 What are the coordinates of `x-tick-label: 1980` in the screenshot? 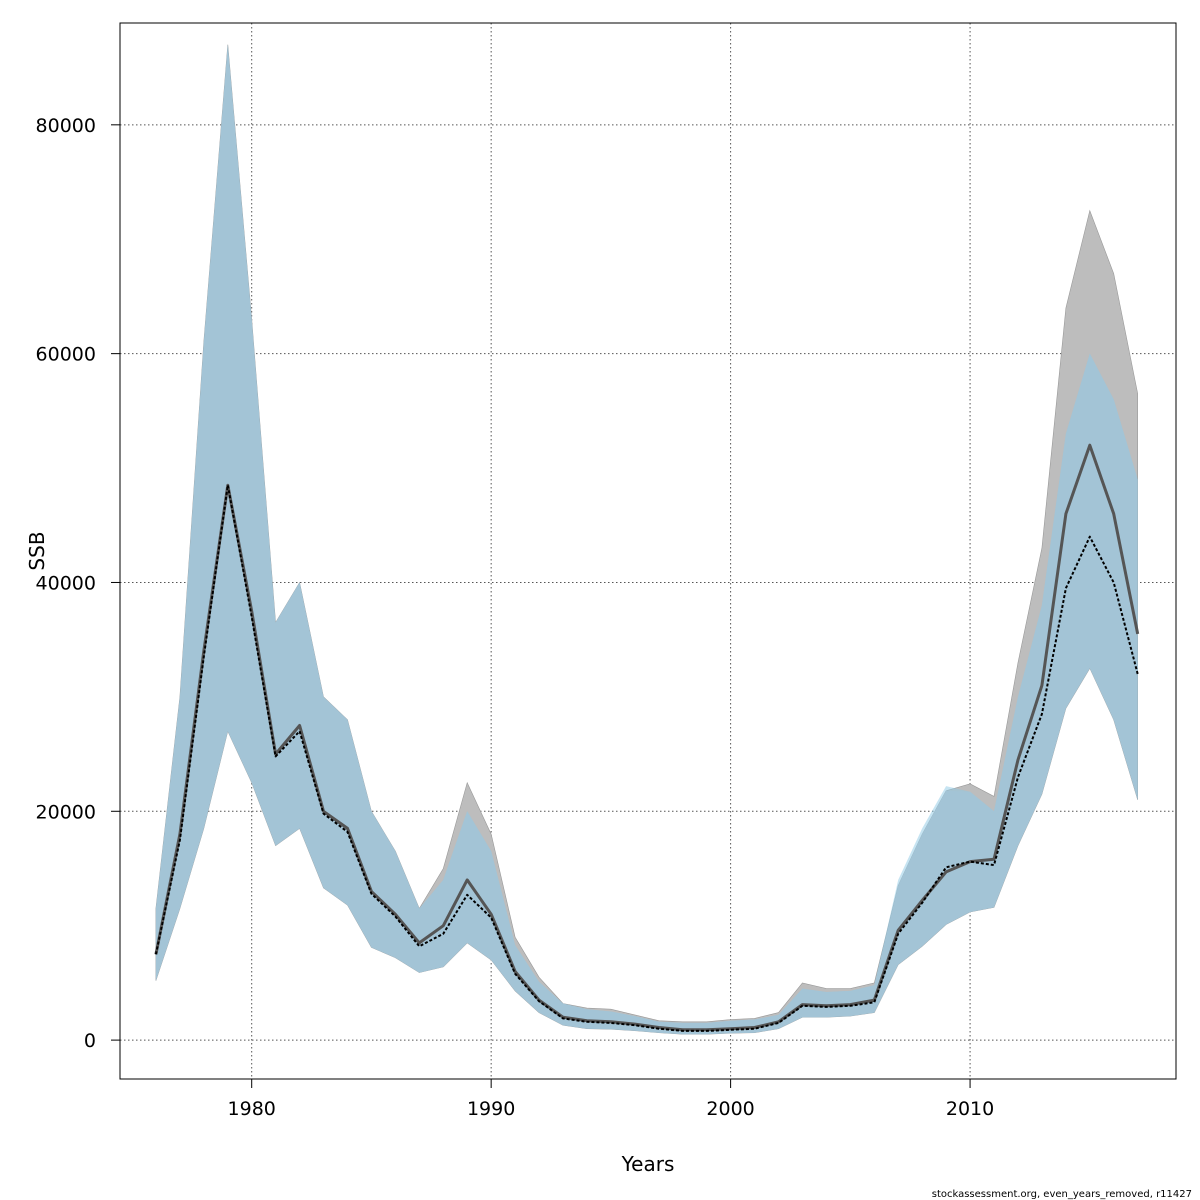 It's located at (252, 1109).